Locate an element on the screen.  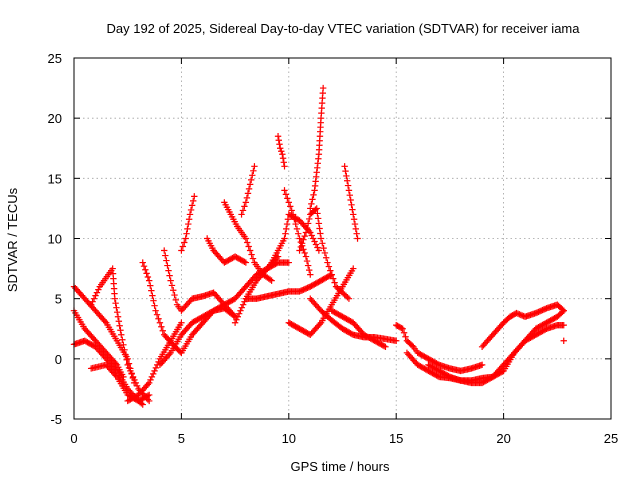
x-tick-label: 10 is located at coordinates (289, 438).